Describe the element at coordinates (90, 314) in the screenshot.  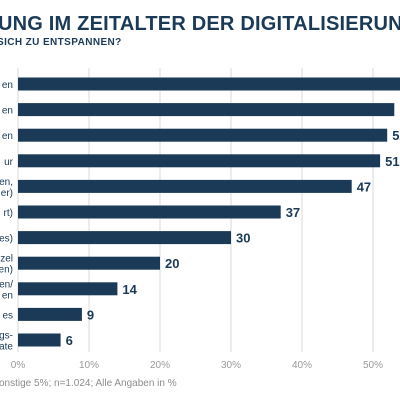
I see `value-label: 9` at that location.